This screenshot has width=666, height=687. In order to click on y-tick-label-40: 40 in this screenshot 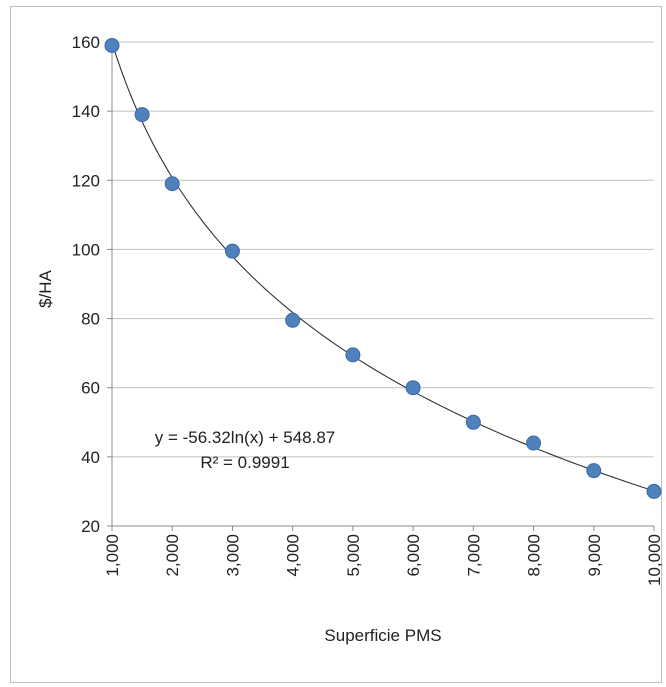, I will do `click(90, 457)`.